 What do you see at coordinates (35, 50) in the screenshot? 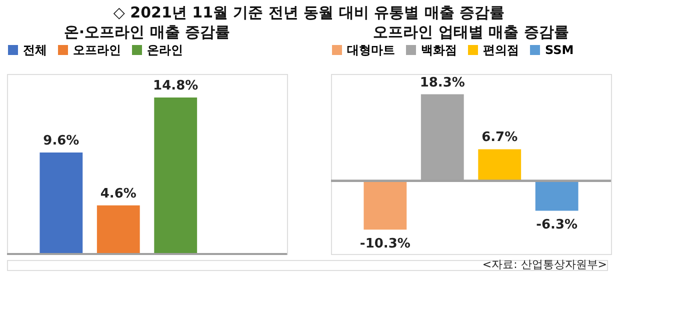
I see `legend-label: 전체` at bounding box center [35, 50].